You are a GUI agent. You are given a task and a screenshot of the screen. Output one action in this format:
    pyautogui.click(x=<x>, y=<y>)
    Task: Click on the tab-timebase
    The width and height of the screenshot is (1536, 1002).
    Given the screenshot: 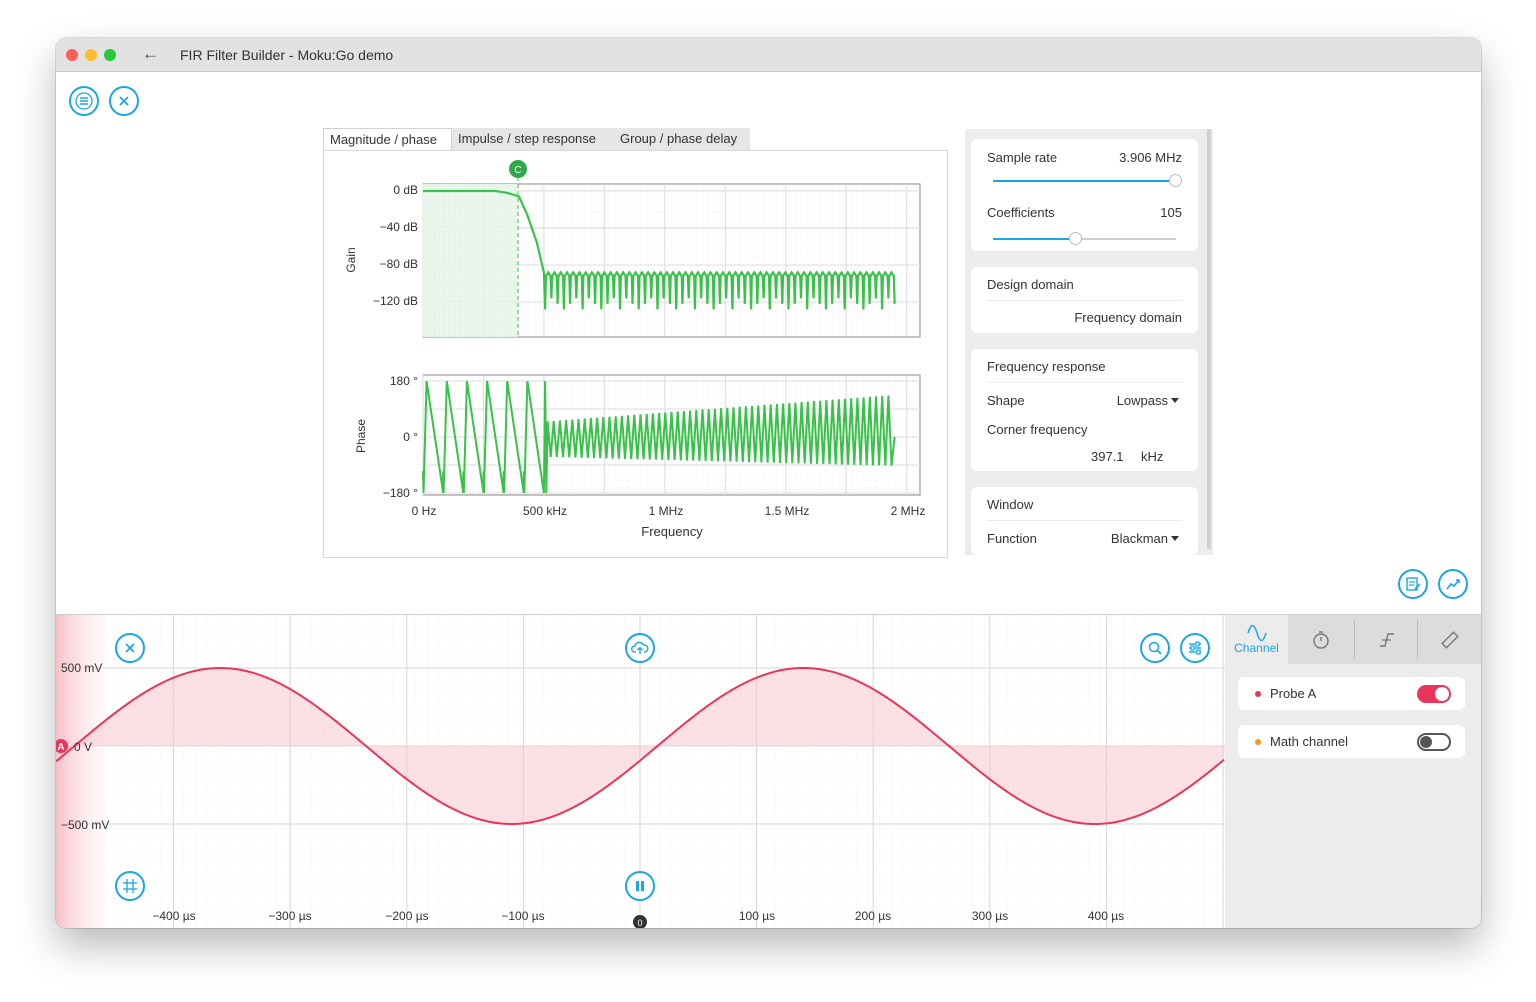 What is the action you would take?
    pyautogui.click(x=1320, y=639)
    